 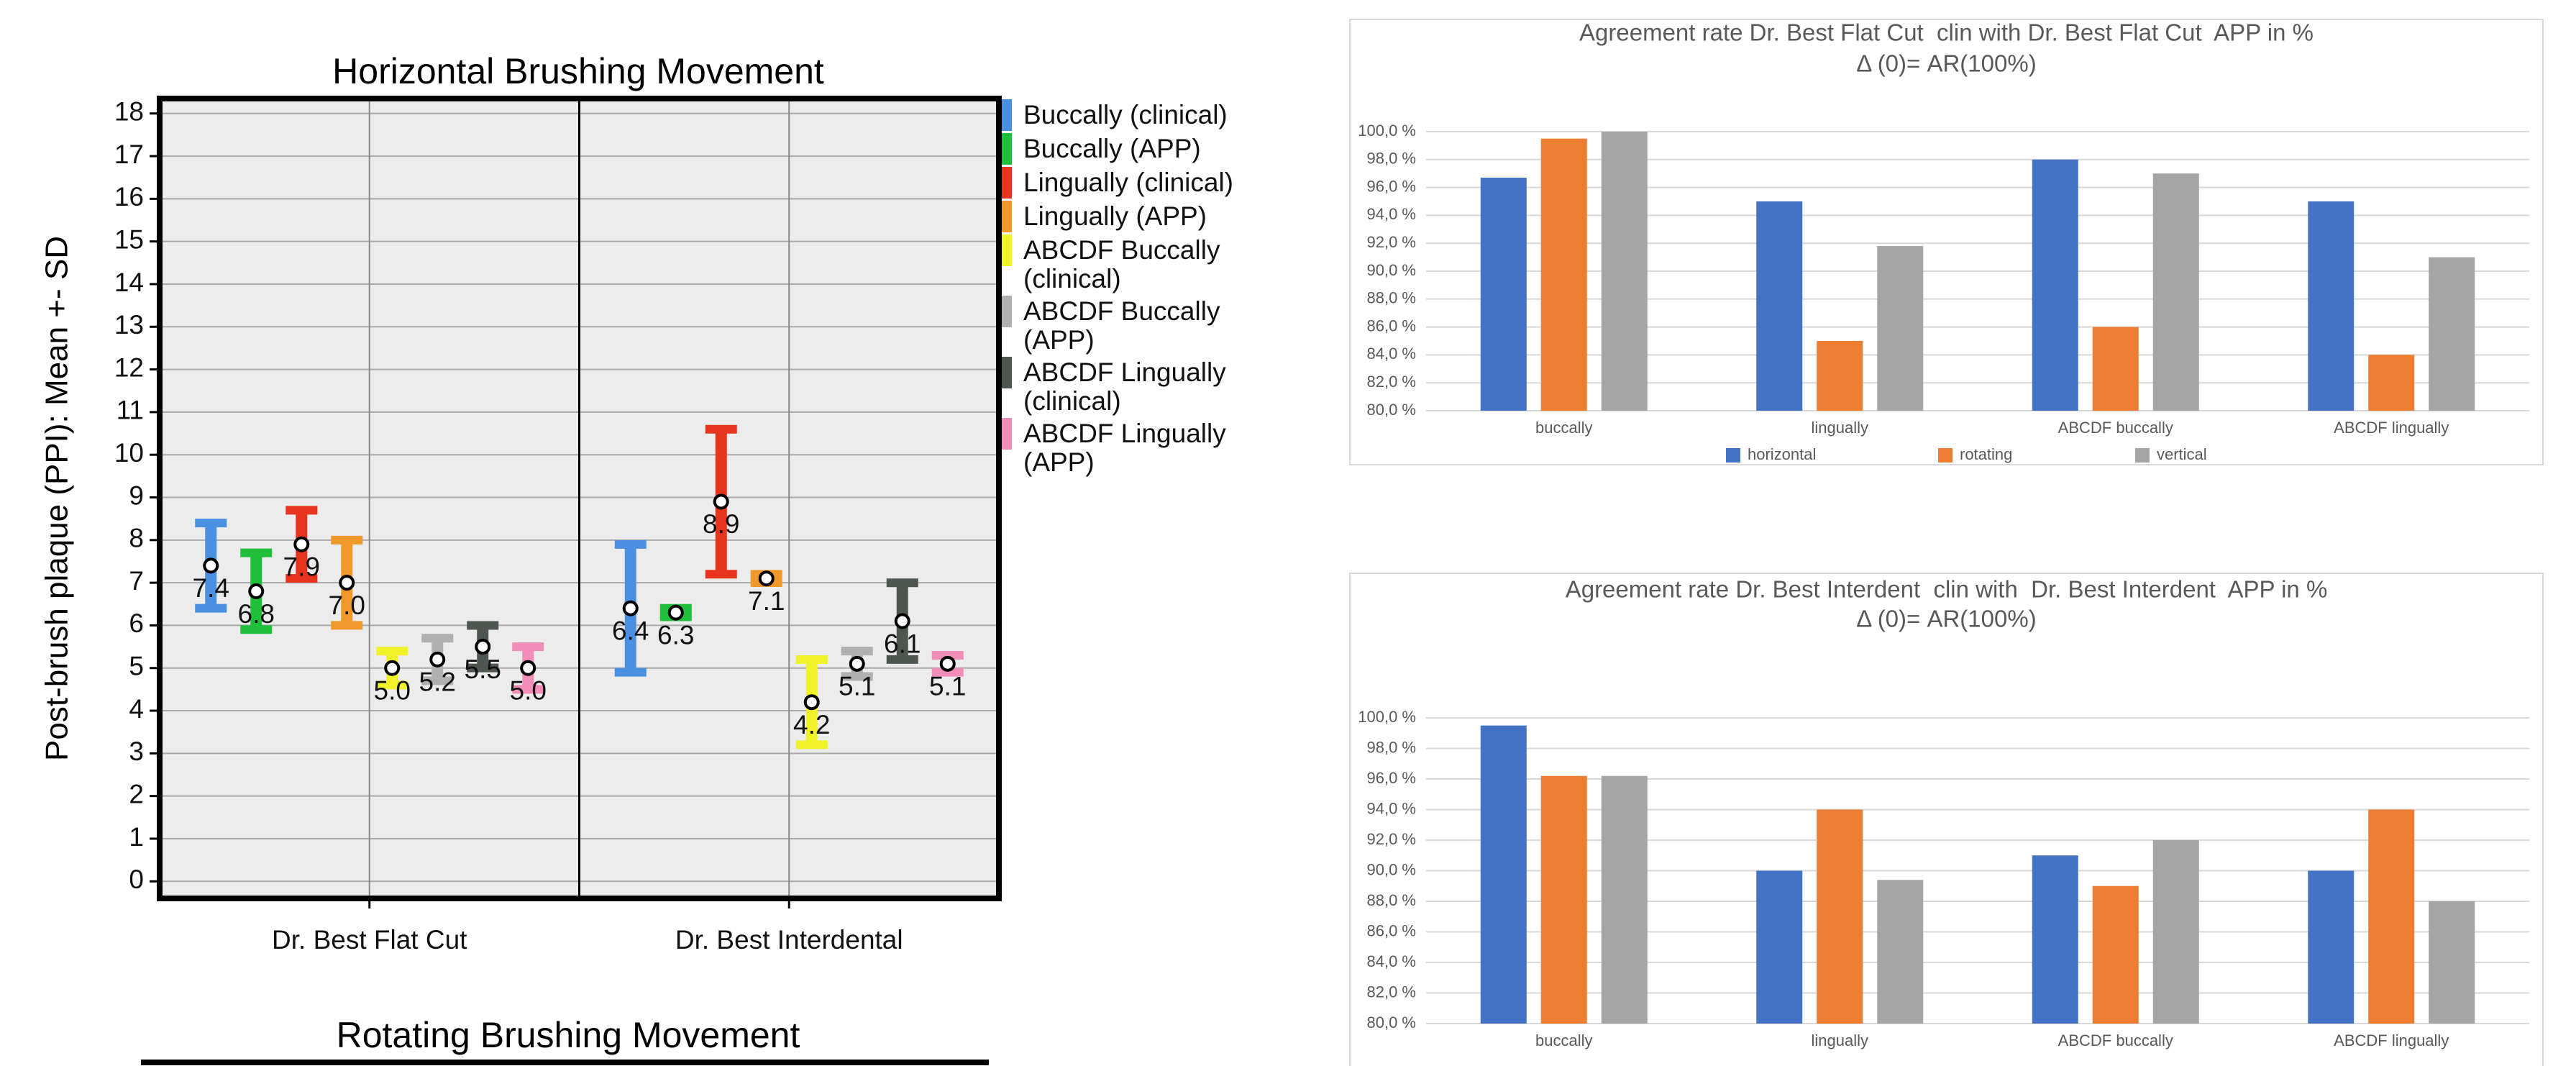 I want to click on value-label: 6.3, so click(x=675, y=635).